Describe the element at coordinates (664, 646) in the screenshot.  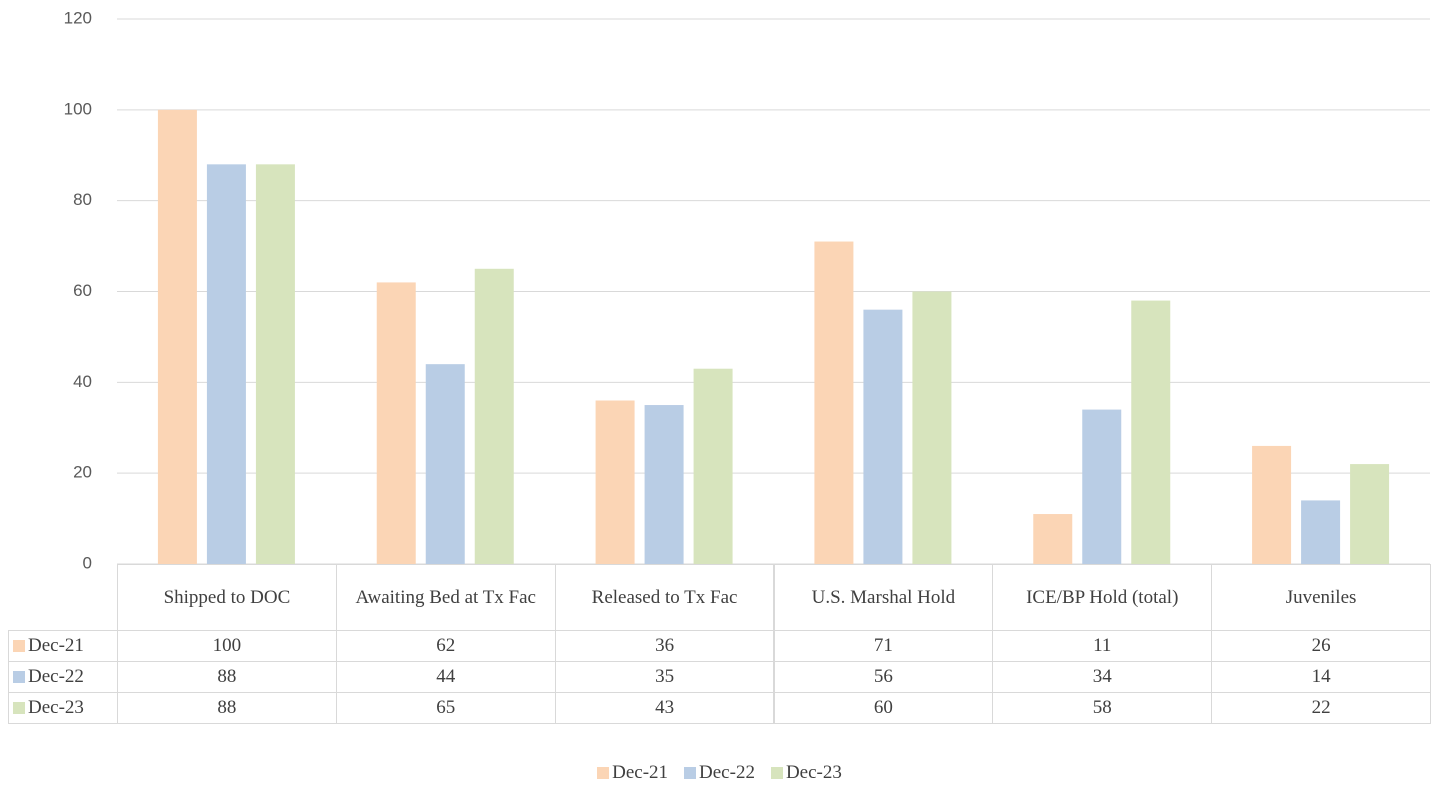
I see `table-value: 36` at that location.